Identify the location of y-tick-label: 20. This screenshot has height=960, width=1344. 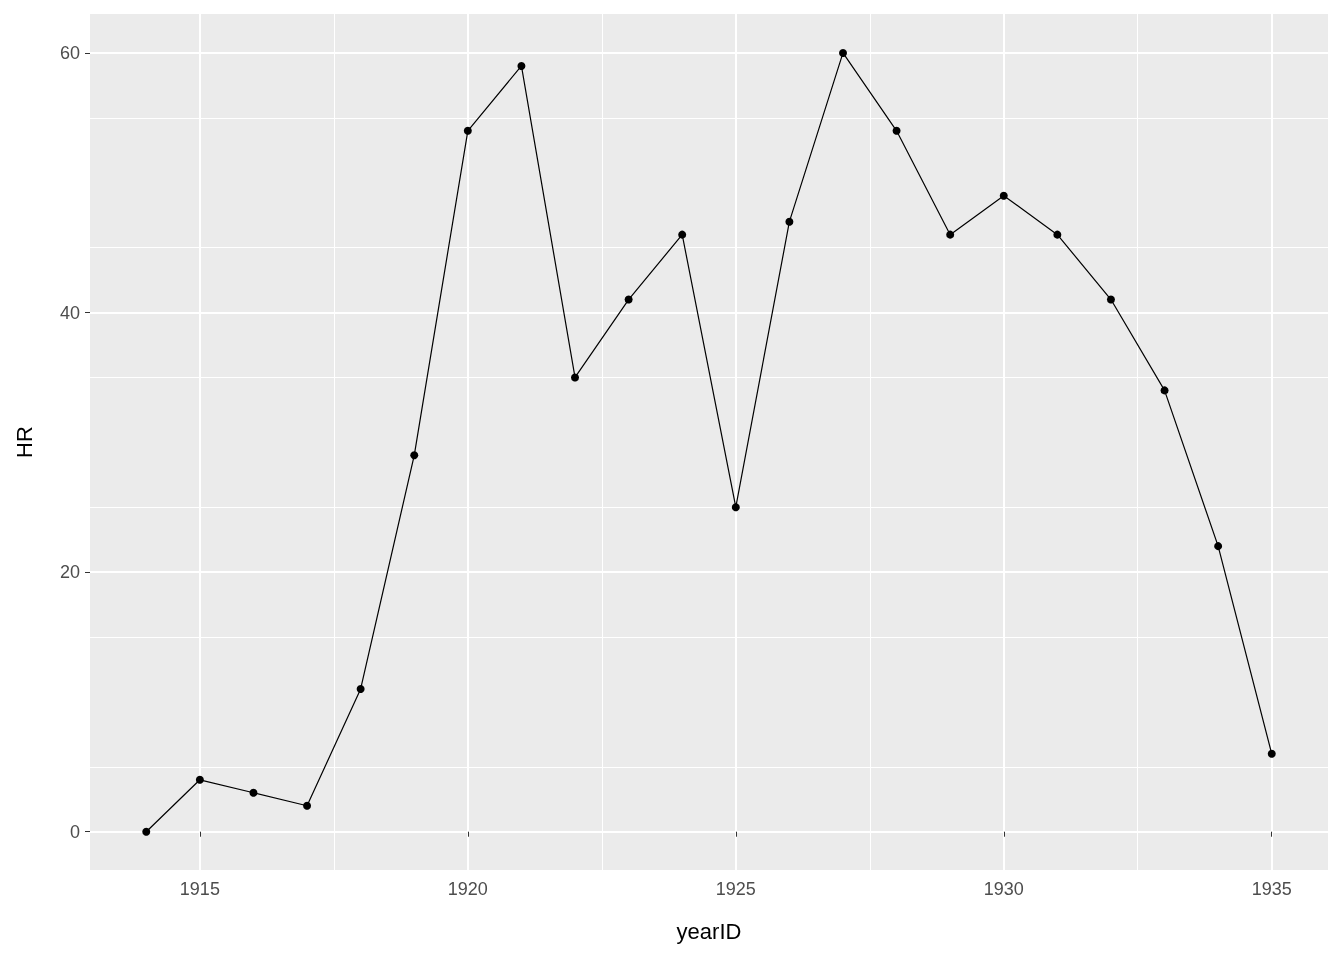
(69, 572).